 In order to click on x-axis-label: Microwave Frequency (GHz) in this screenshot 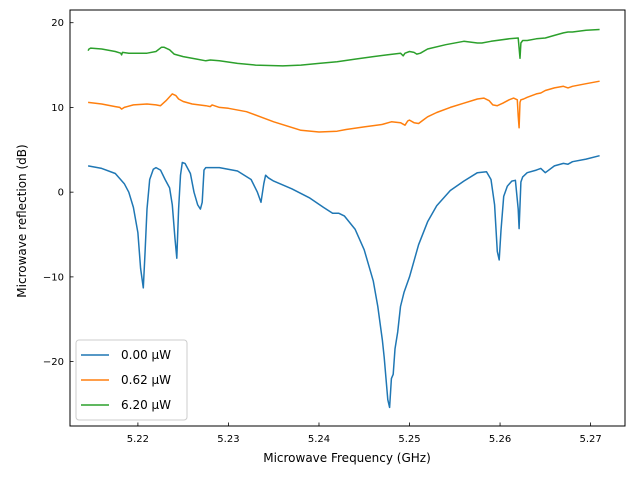, I will do `click(347, 458)`.